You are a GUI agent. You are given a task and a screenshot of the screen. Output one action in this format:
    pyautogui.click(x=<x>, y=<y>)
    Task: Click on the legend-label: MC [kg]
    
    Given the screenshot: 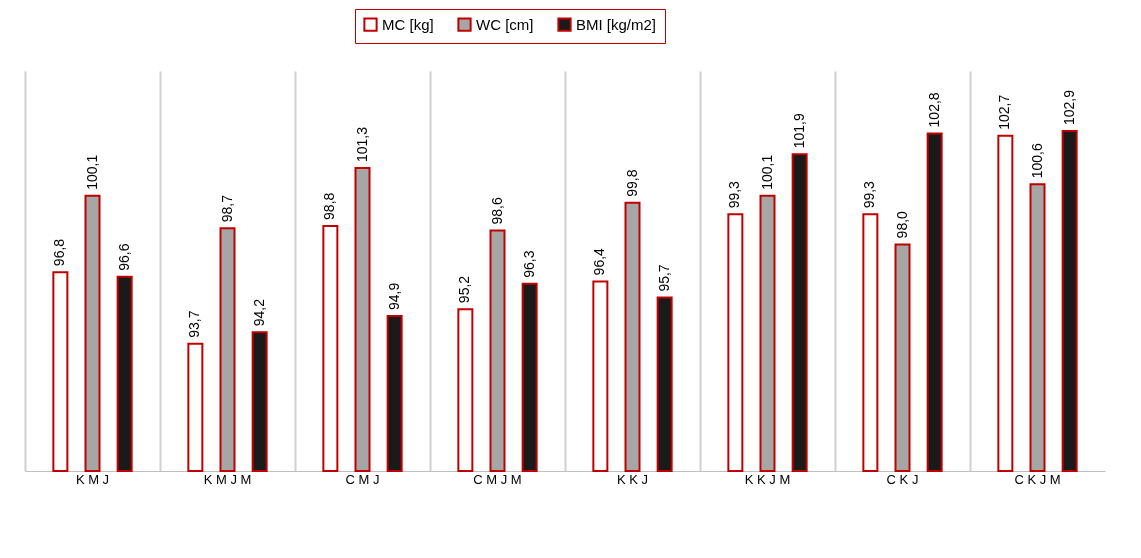 What is the action you would take?
    pyautogui.click(x=408, y=24)
    